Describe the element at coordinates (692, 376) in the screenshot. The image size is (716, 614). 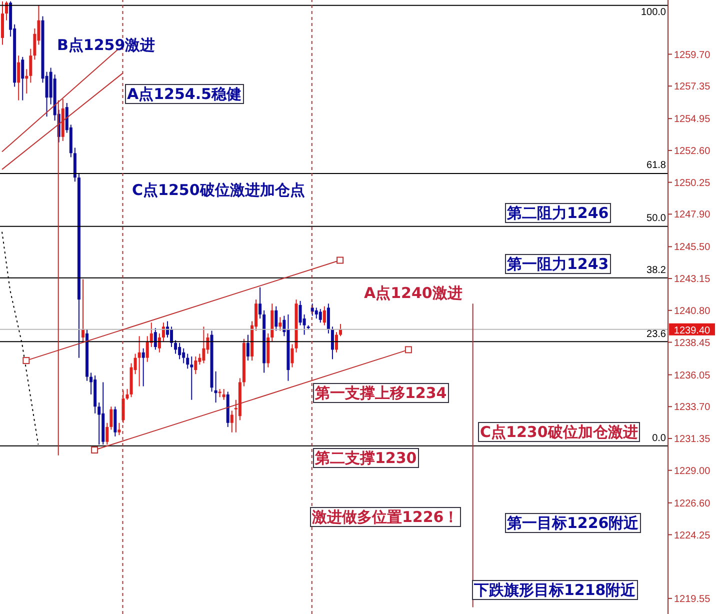
I see `y-tick-label: 1236.05` at that location.